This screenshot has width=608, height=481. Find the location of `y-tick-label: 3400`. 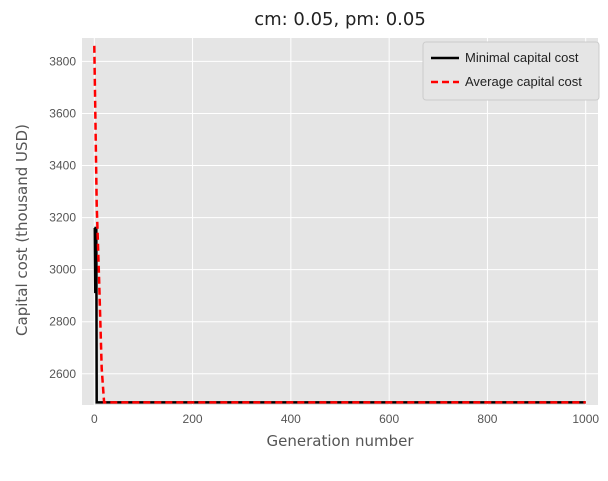

y-tick-label: 3400 is located at coordinates (62, 166).